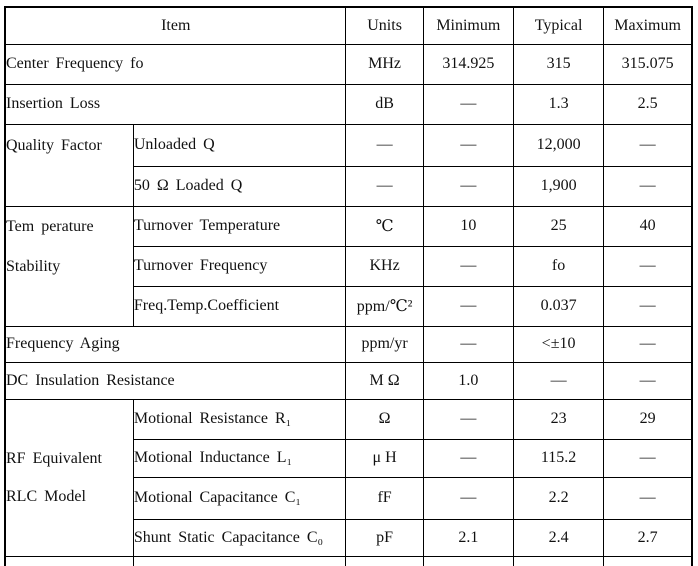 The height and width of the screenshot is (566, 698). What do you see at coordinates (384, 64) in the screenshot?
I see `cell-units: MHz` at bounding box center [384, 64].